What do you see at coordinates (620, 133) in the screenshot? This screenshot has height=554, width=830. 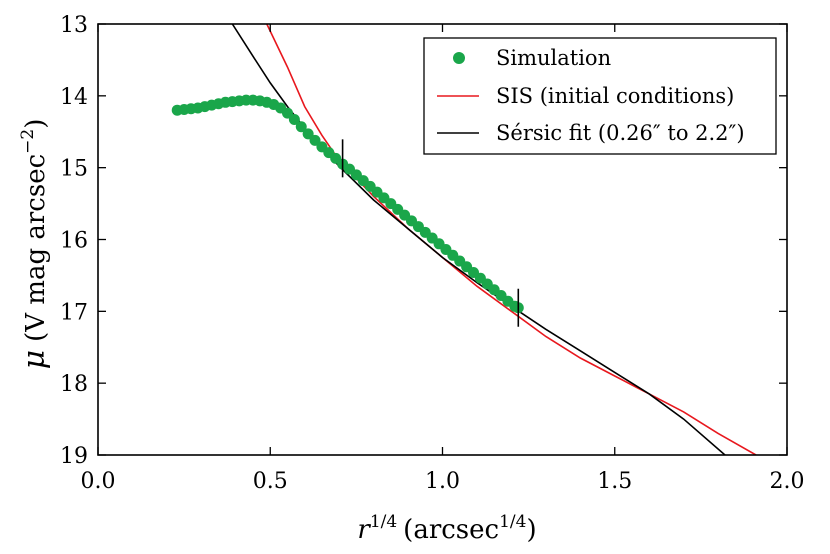 I see `legend-label-sersic: Sérsic fit (0.26″ to 2.2″)` at bounding box center [620, 133].